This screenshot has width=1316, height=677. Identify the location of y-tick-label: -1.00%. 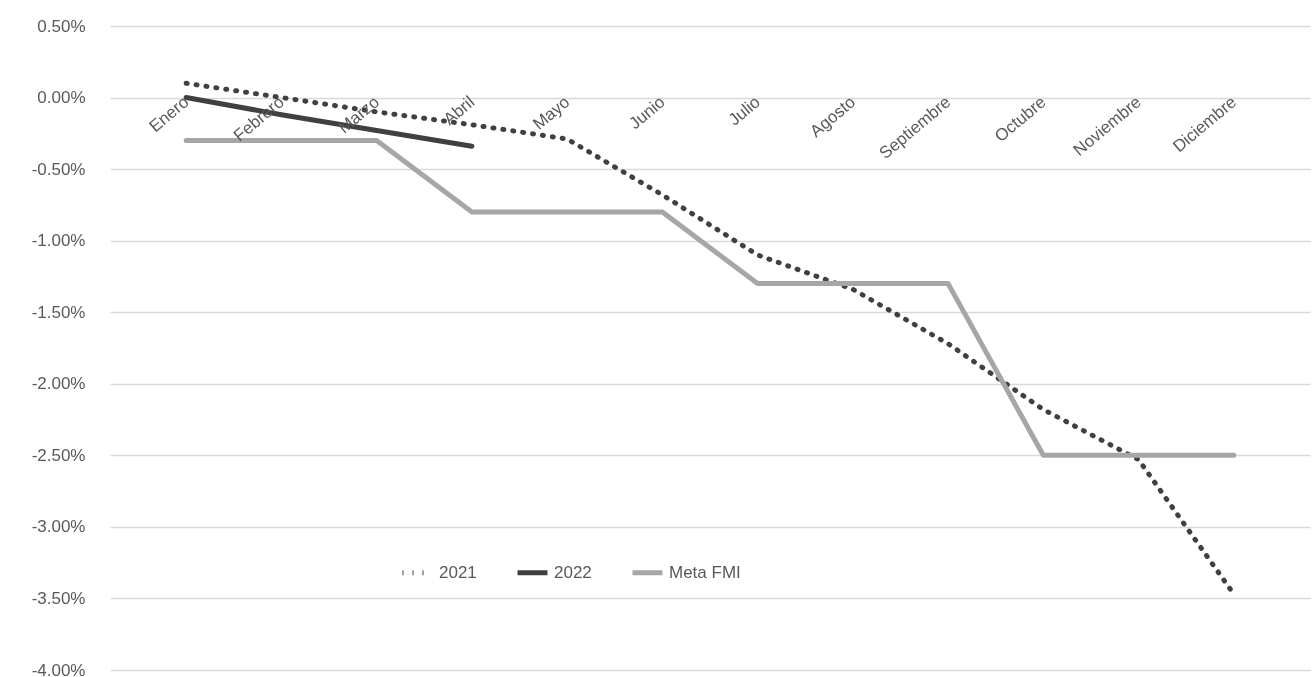
(58, 241).